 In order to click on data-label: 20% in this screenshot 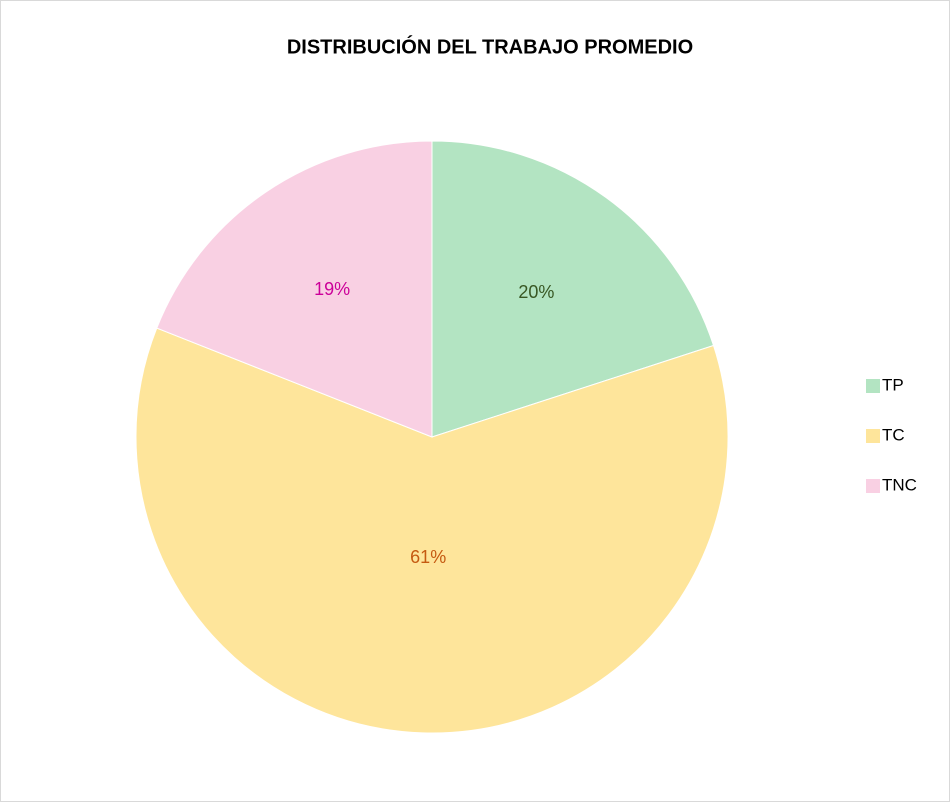, I will do `click(536, 292)`.